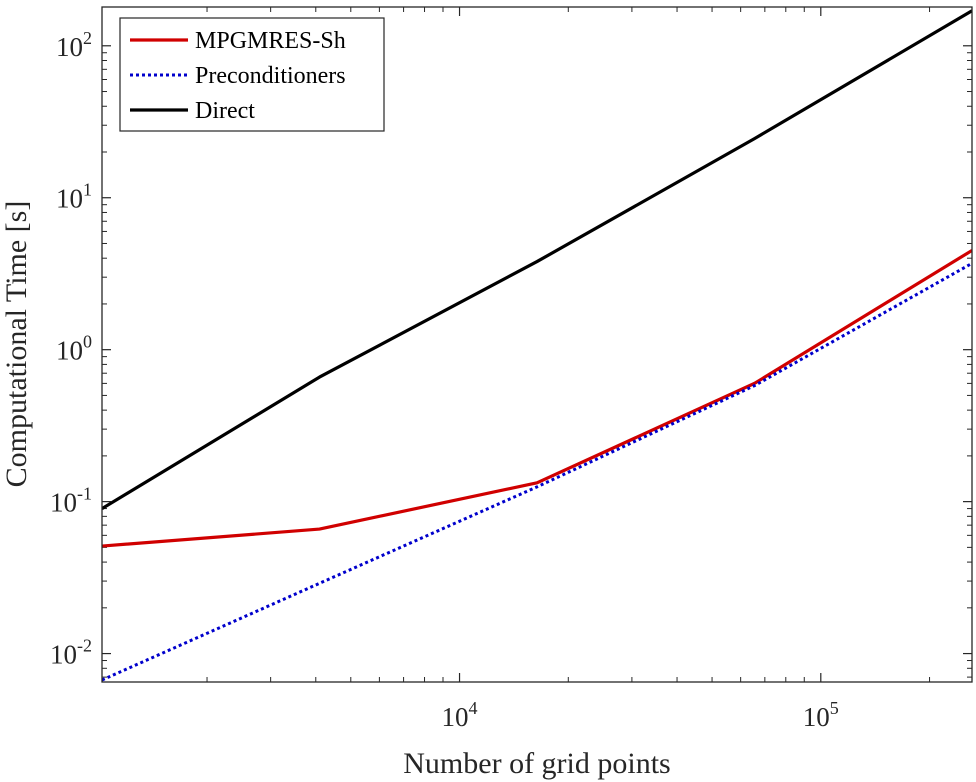 This screenshot has width=976, height=782. Describe the element at coordinates (71, 653) in the screenshot. I see `y-tick-label: 10⁻²` at that location.